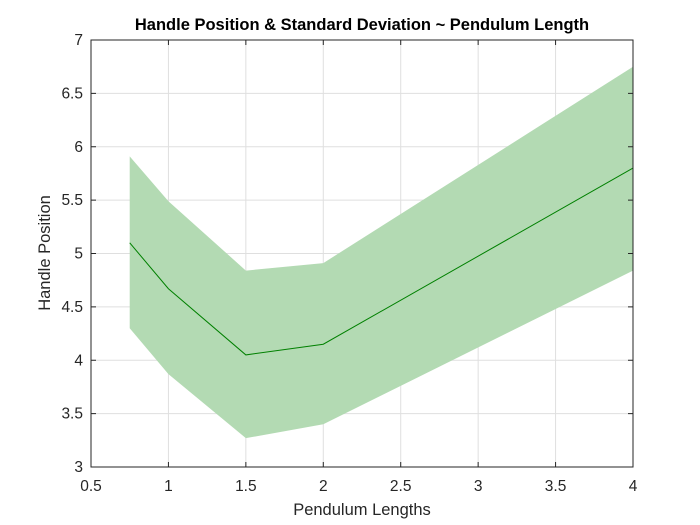 The image size is (700, 525). I want to click on y-tick-label: 3, so click(78, 467).